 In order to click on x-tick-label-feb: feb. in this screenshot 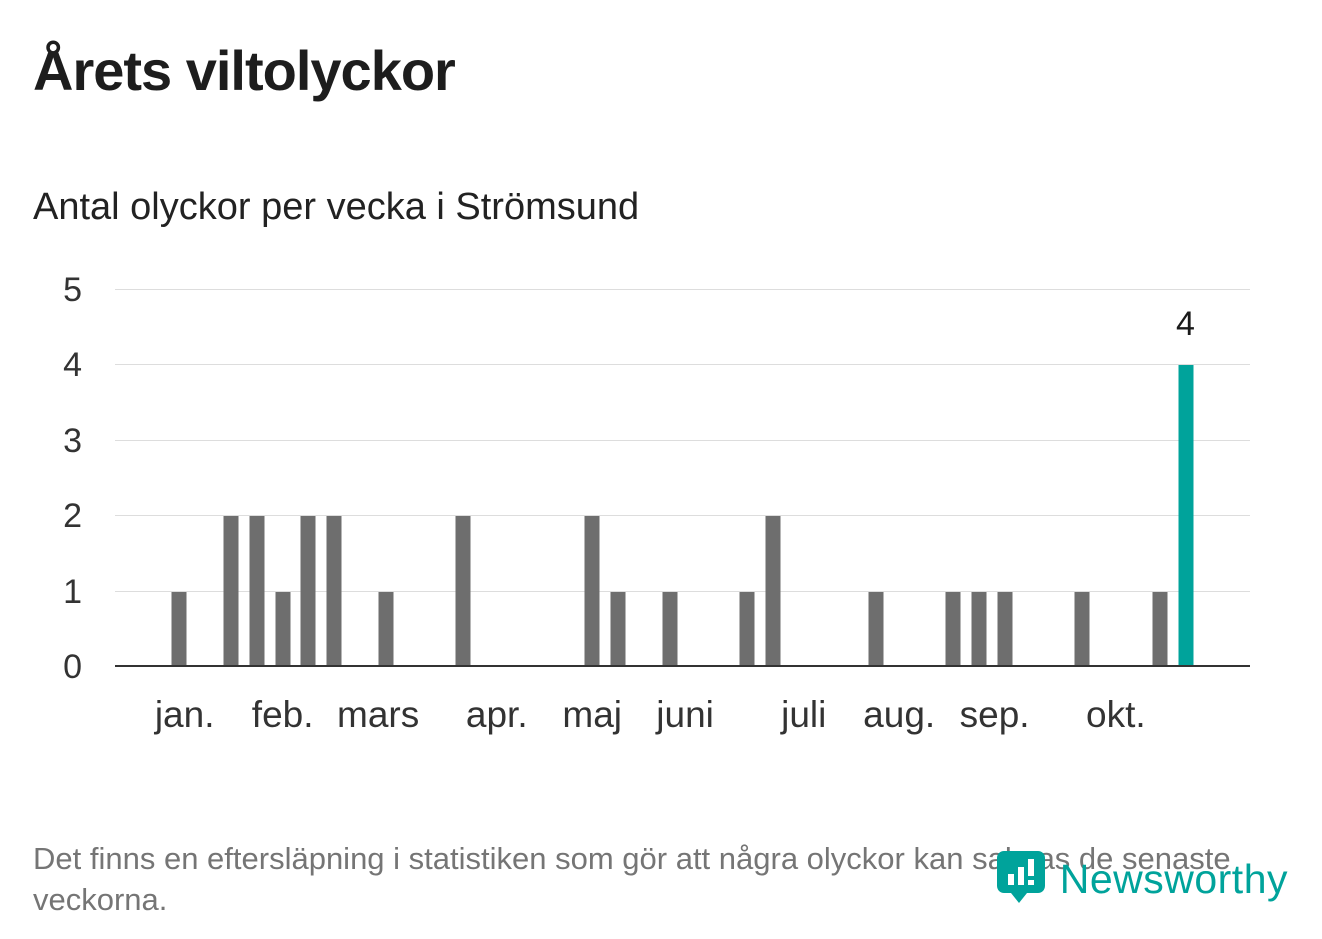, I will do `click(282, 714)`.